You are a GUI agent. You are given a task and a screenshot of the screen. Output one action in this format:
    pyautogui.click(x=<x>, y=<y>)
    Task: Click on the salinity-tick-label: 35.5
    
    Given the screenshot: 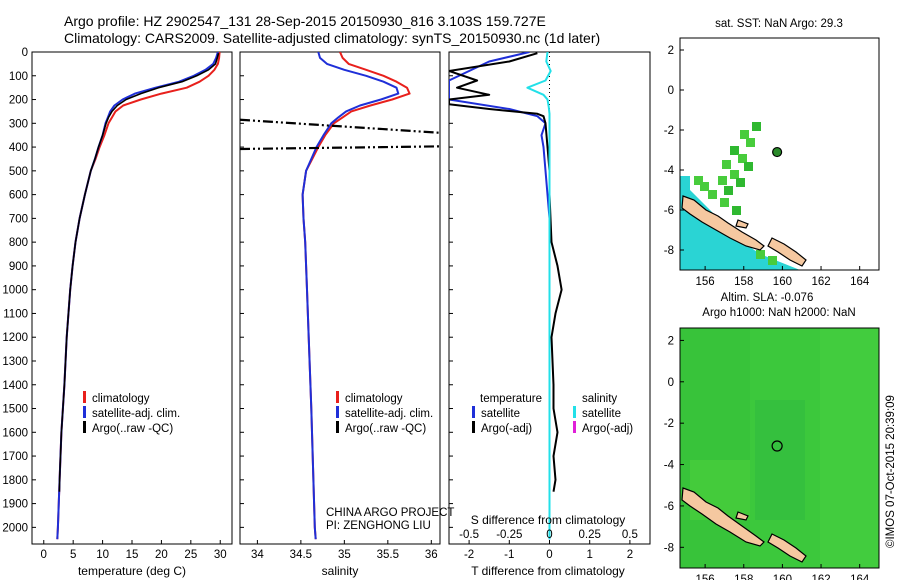 What is the action you would take?
    pyautogui.click(x=388, y=555)
    